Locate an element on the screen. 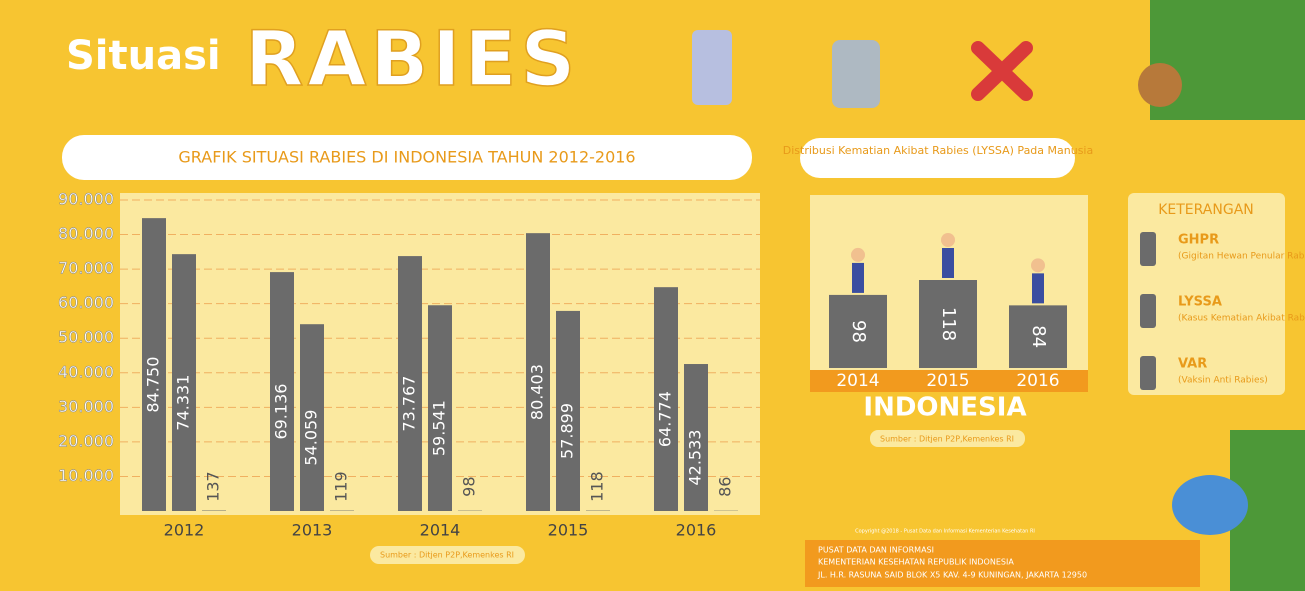 The width and height of the screenshot is (1305, 591). value-label: 74.331 is located at coordinates (183, 403).